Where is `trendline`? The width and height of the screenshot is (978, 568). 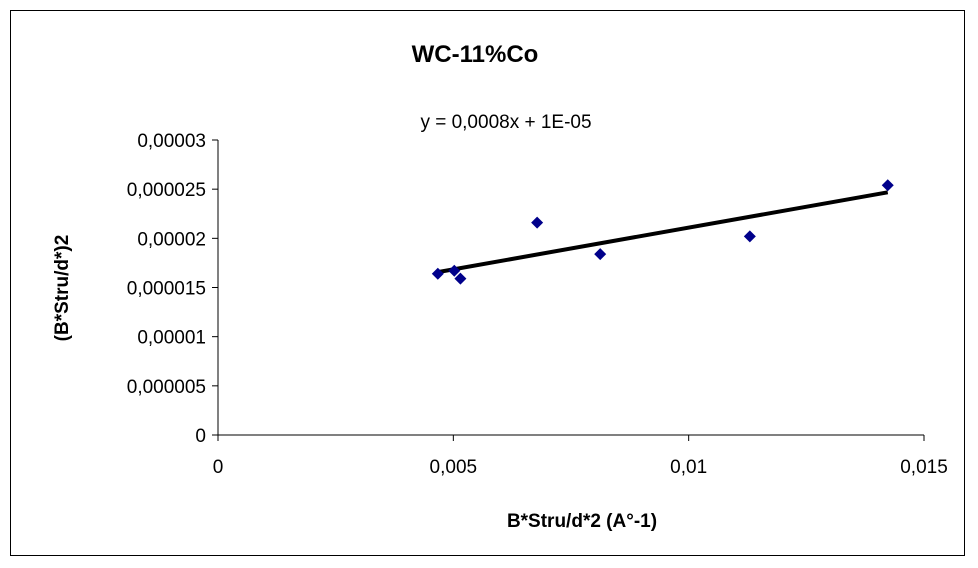
trendline is located at coordinates (663, 232).